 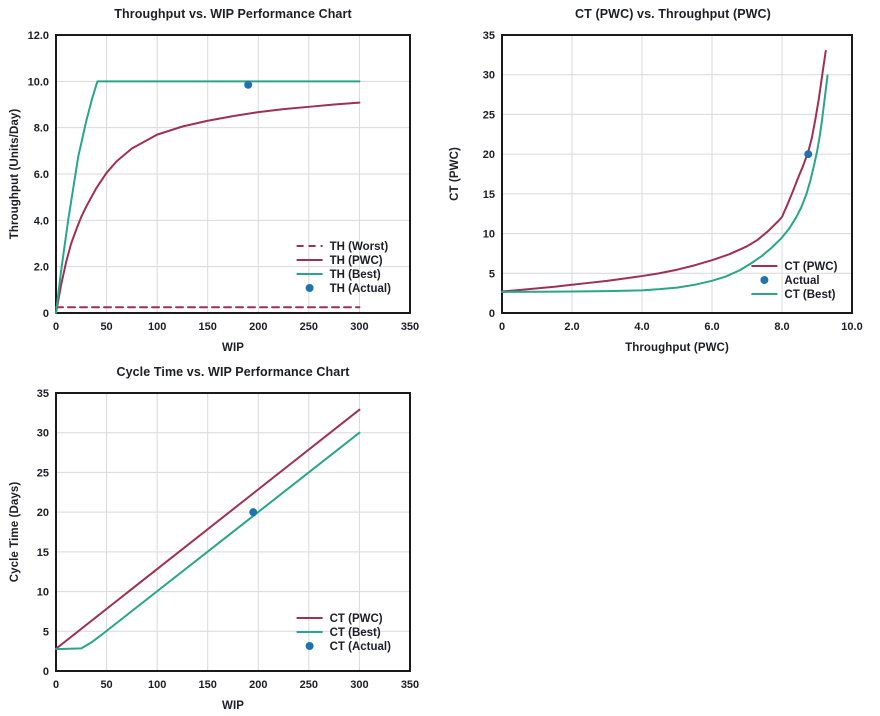 What do you see at coordinates (808, 154) in the screenshot?
I see `series-actual` at bounding box center [808, 154].